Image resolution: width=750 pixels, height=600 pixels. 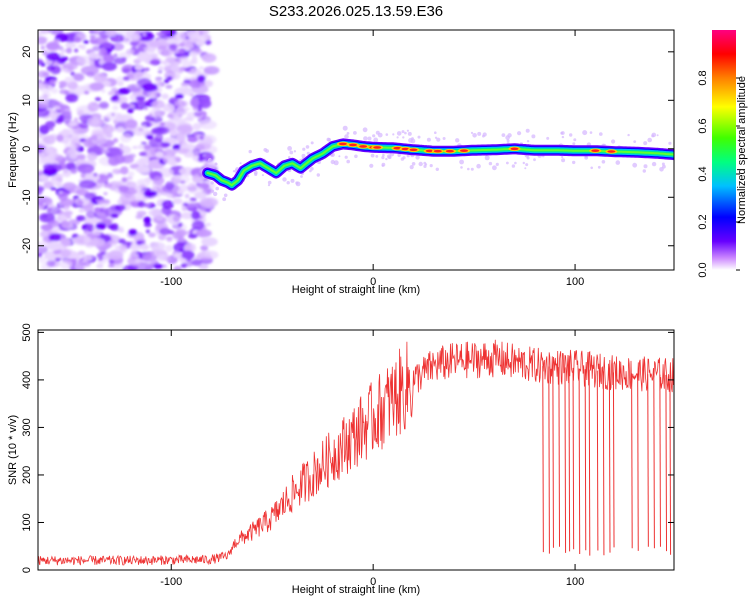 I want to click on x-tick-label: 100, so click(x=575, y=282).